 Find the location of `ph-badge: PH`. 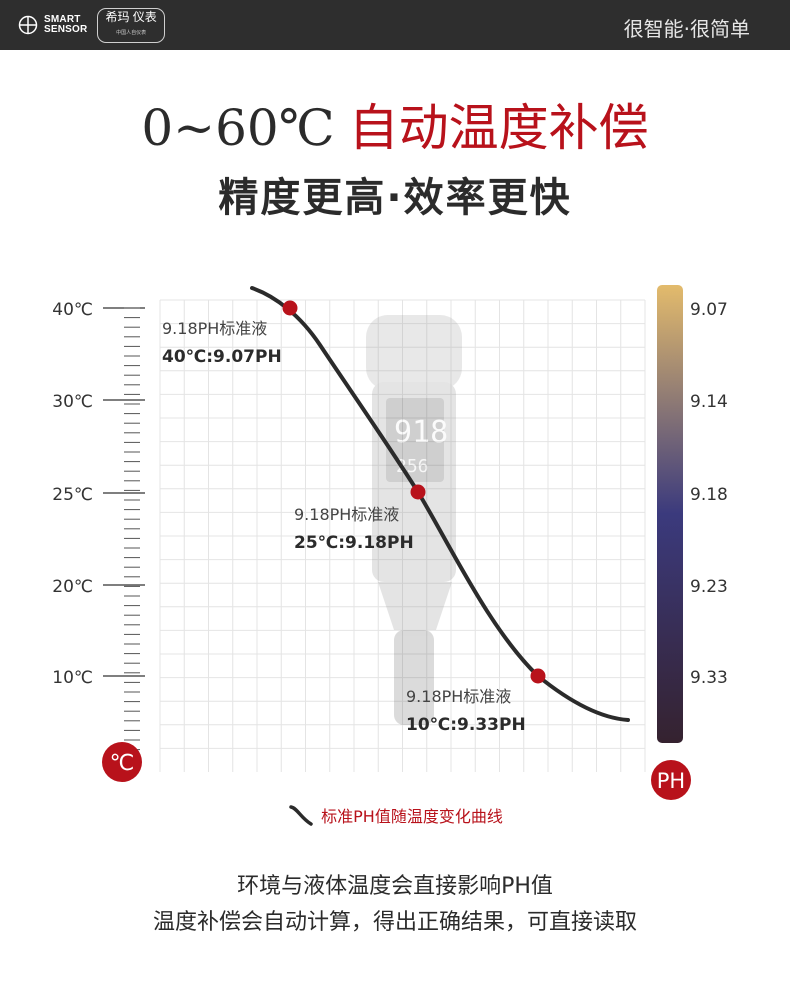

ph-badge: PH is located at coordinates (671, 780).